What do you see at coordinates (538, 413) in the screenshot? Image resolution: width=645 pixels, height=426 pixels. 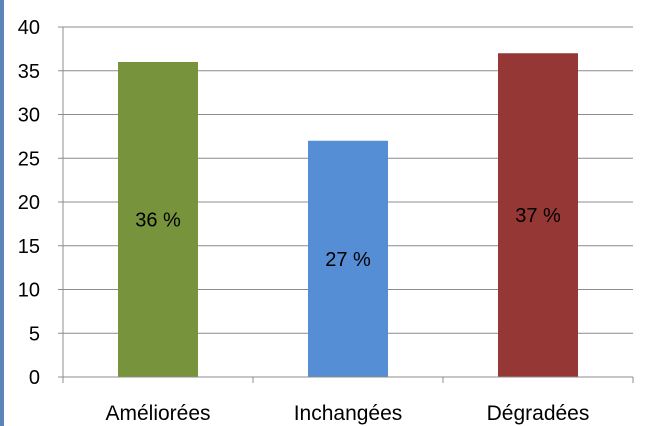 I see `x-category-label: Dégradées` at bounding box center [538, 413].